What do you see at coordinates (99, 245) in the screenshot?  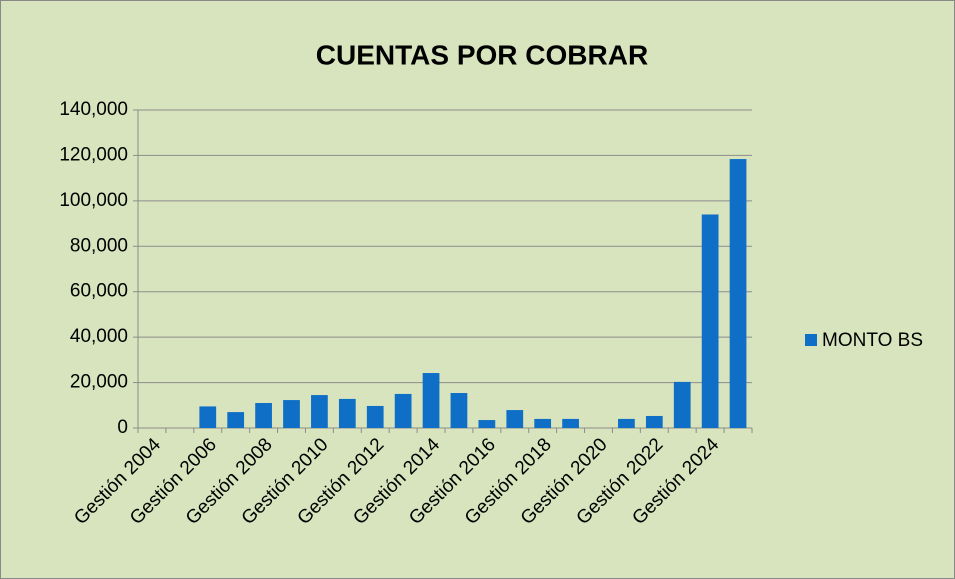 I see `y-tick-label: 80,000` at bounding box center [99, 245].